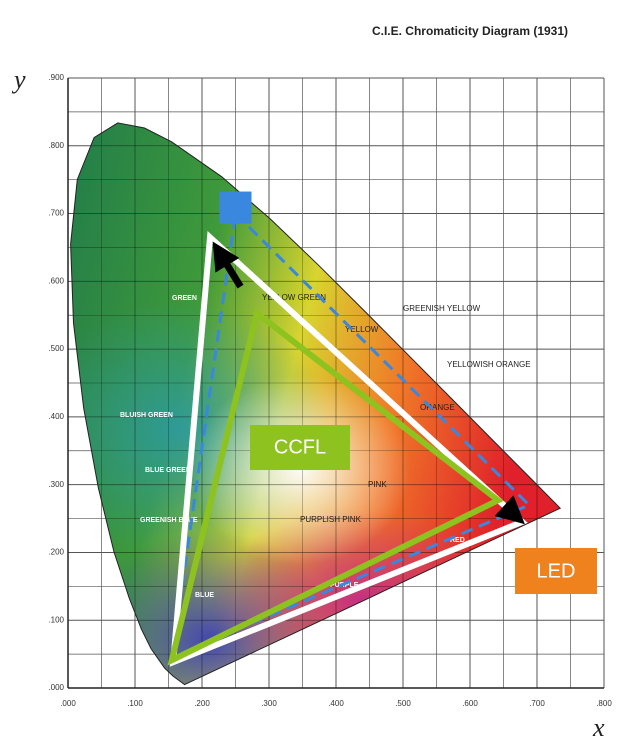 Image resolution: width=622 pixels, height=750 pixels. Describe the element at coordinates (135, 703) in the screenshot. I see `x-tick-label: .100` at that location.